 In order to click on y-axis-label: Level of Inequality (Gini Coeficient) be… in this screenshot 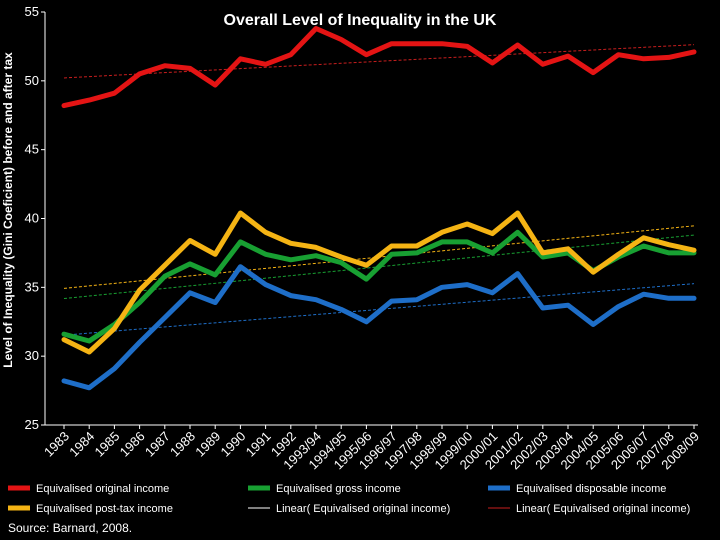, I will do `click(8, 210)`.